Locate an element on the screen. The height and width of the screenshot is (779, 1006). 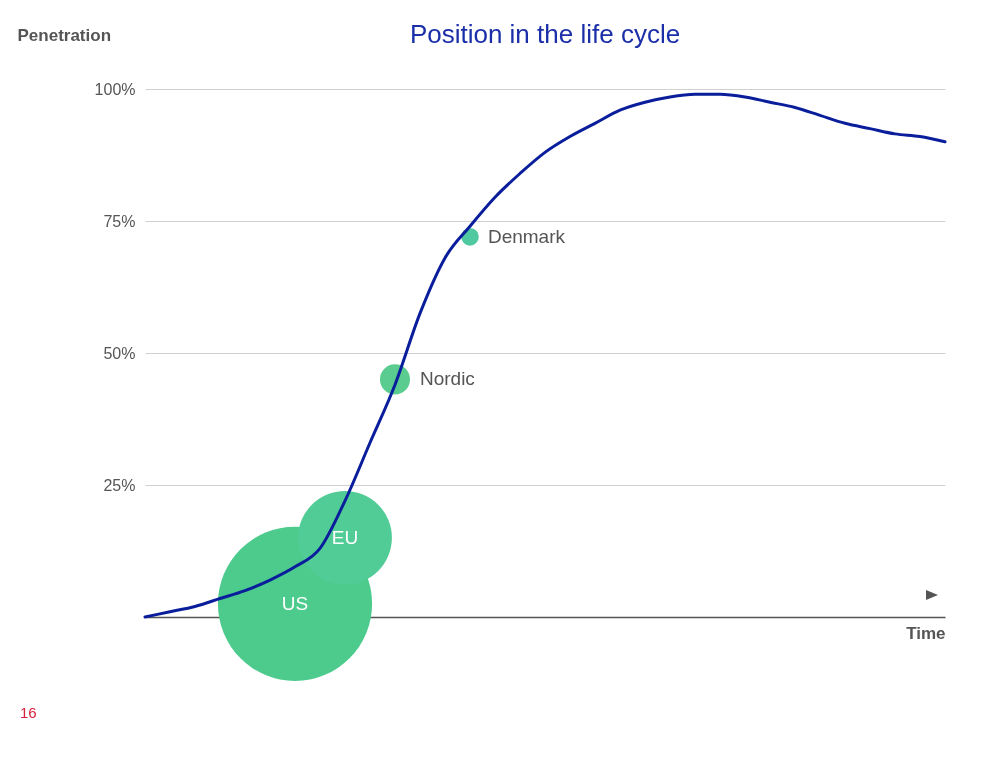
y-tick-label: 50% is located at coordinates (119, 353).